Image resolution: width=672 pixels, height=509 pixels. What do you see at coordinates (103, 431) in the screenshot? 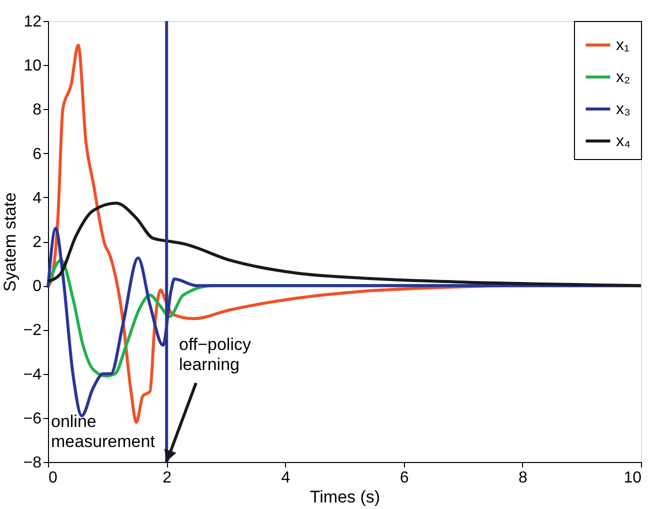
I see `annotation: online measurement` at bounding box center [103, 431].